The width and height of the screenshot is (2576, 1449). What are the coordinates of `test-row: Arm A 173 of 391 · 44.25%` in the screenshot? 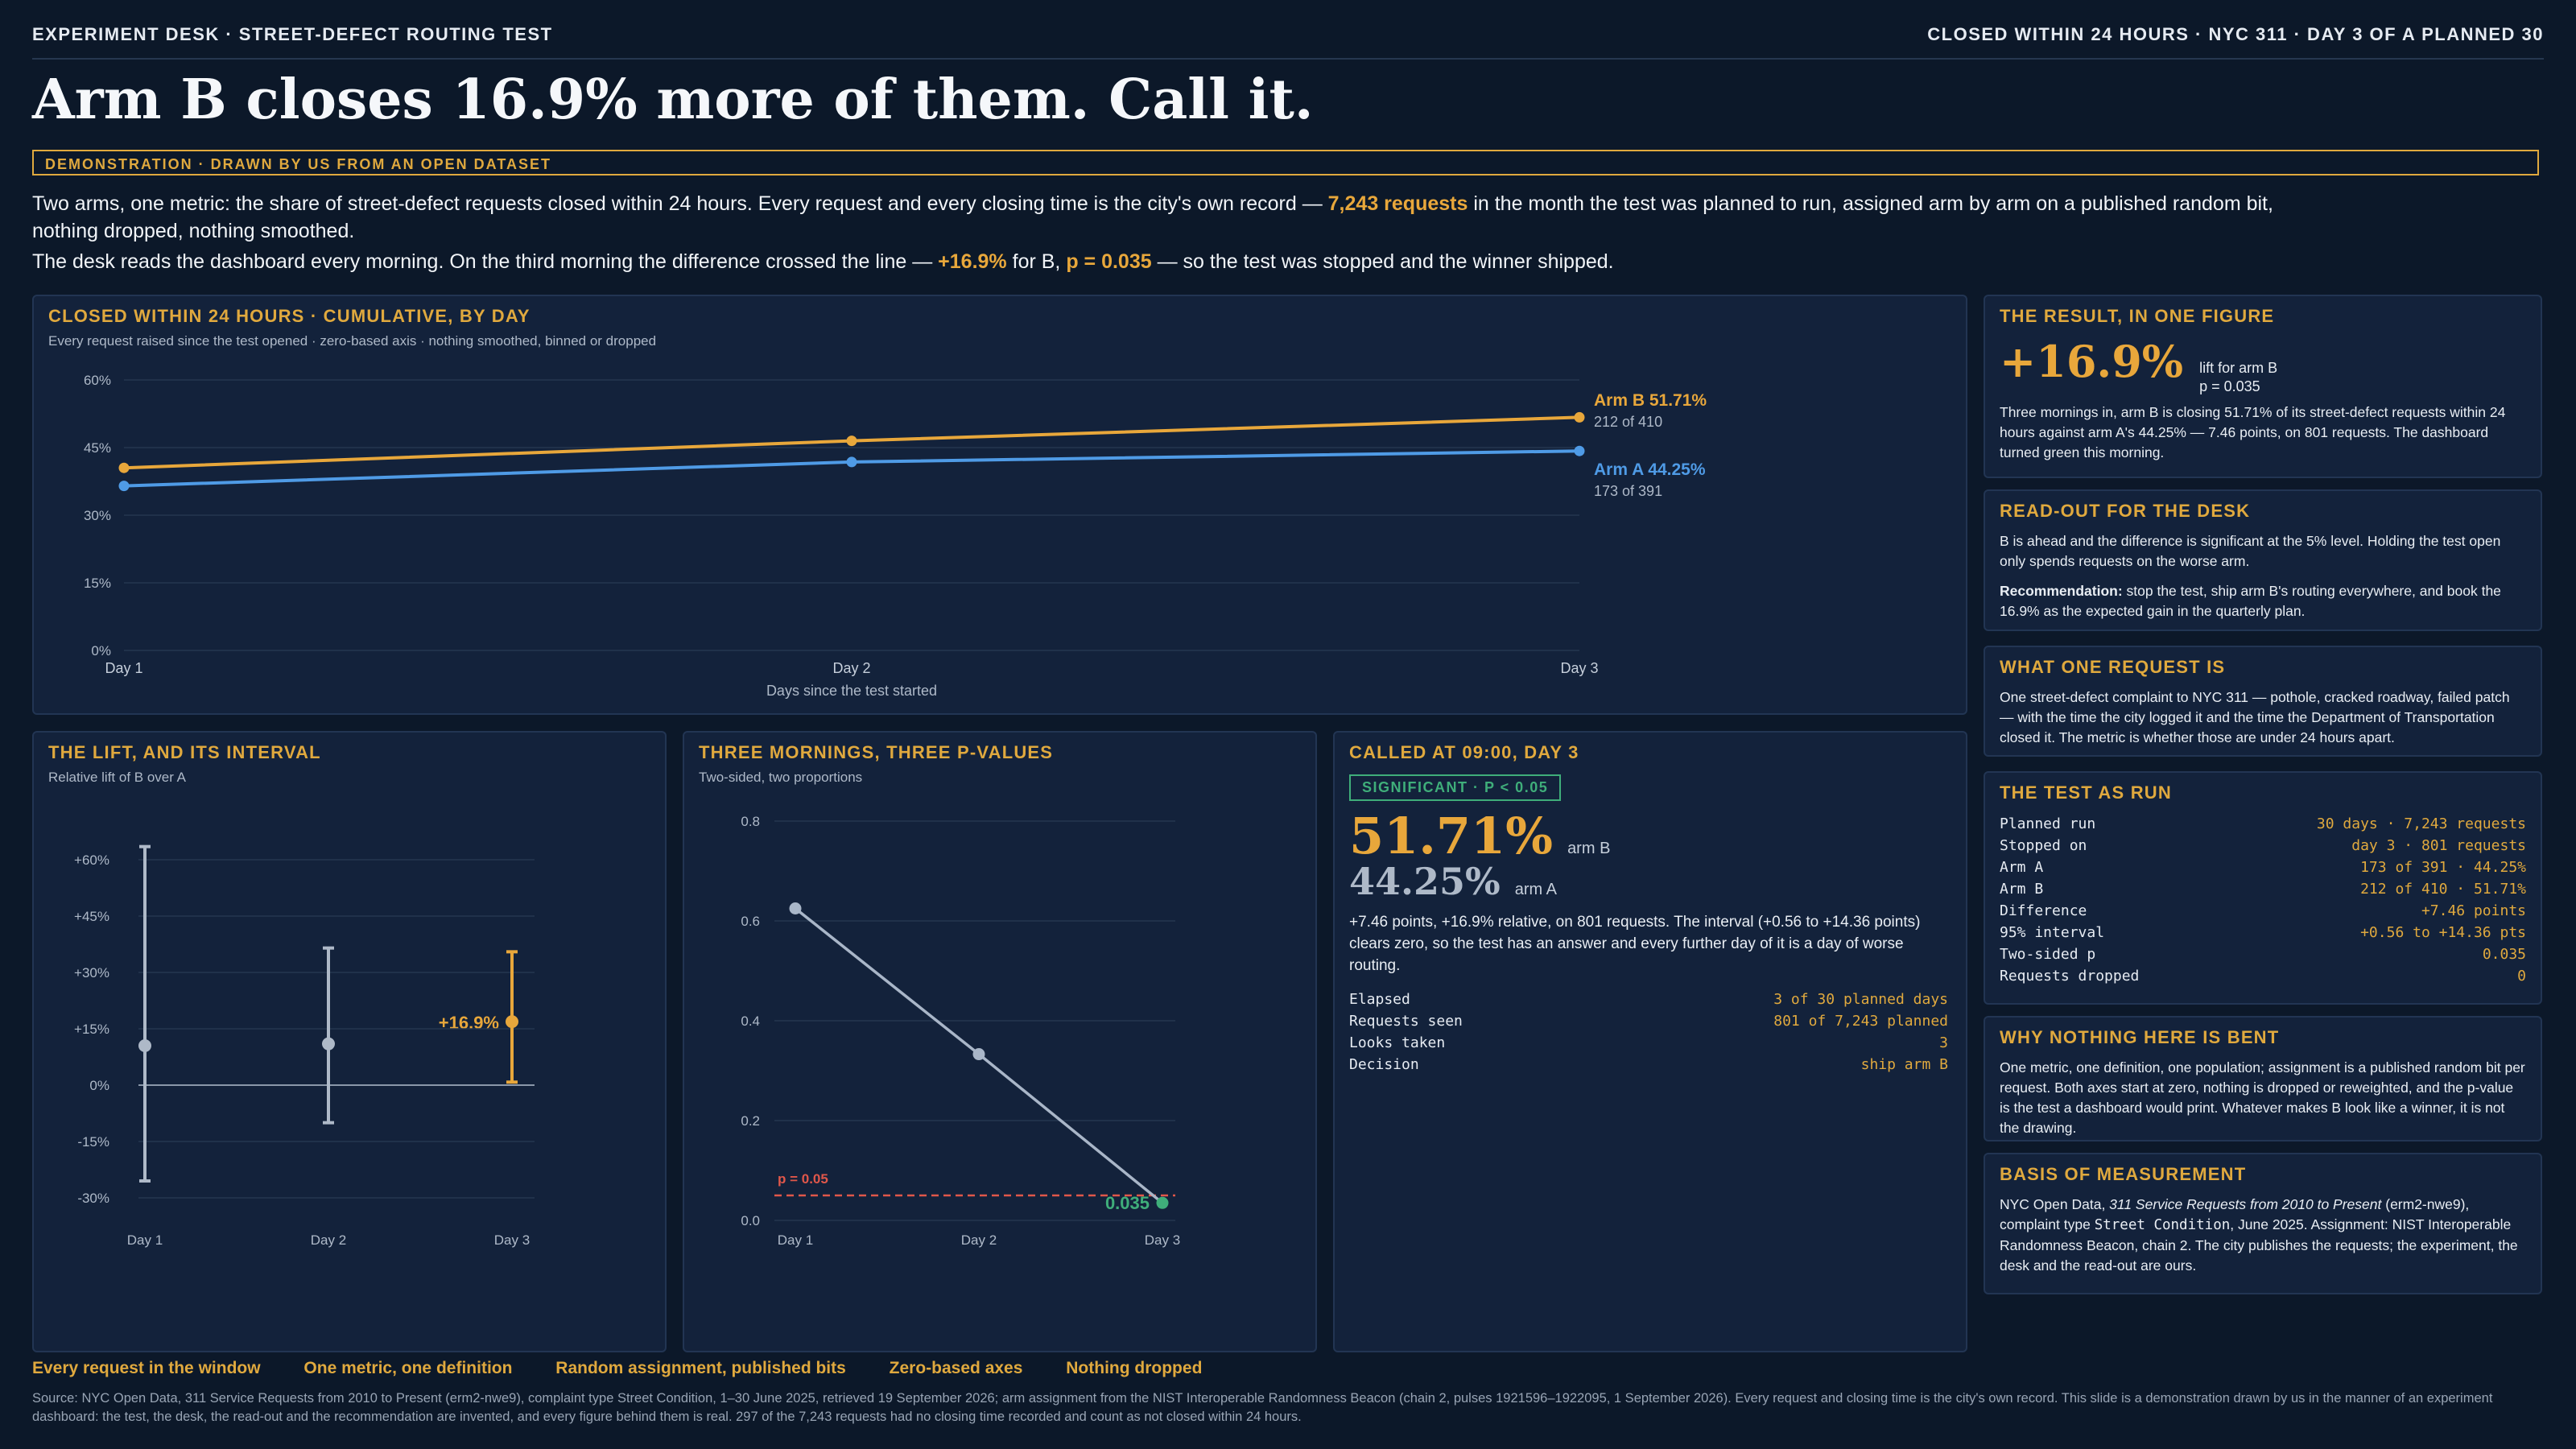 It's located at (2263, 867).